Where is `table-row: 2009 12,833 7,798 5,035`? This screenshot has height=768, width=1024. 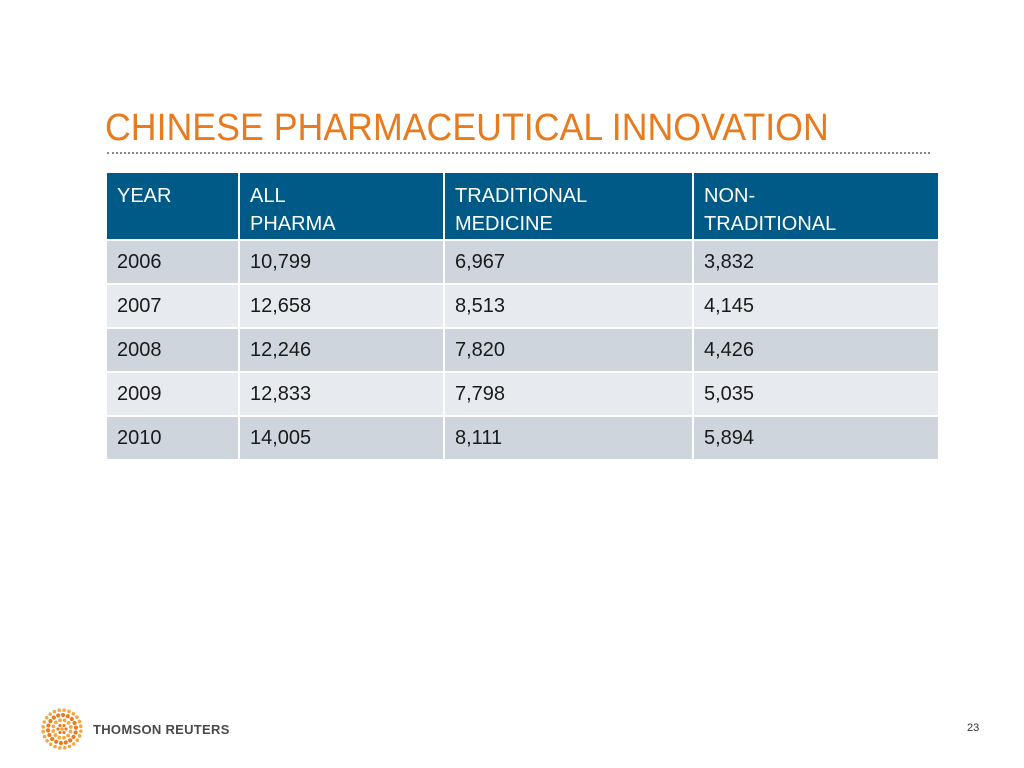 table-row: 2009 12,833 7,798 5,035 is located at coordinates (522, 394).